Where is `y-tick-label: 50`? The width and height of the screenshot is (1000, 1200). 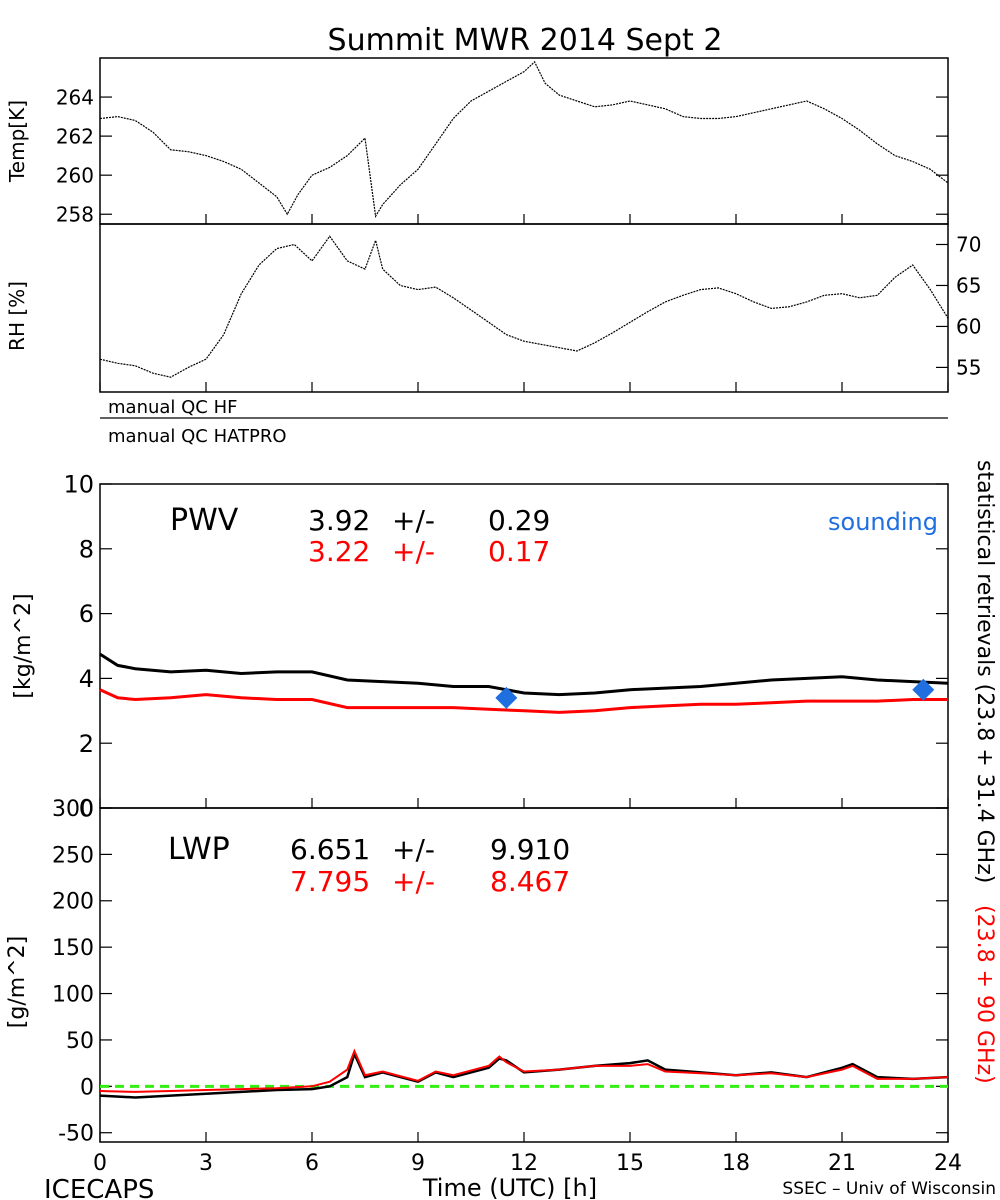
y-tick-label: 50 is located at coordinates (80, 1041).